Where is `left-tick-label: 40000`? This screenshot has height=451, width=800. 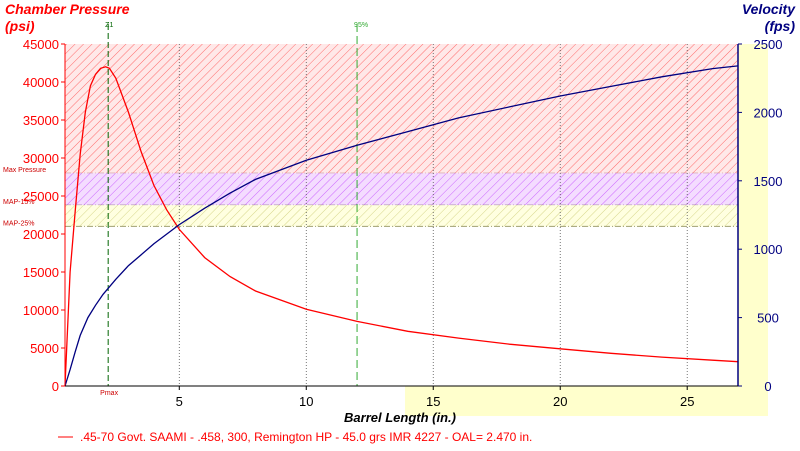 left-tick-label: 40000 is located at coordinates (41, 82).